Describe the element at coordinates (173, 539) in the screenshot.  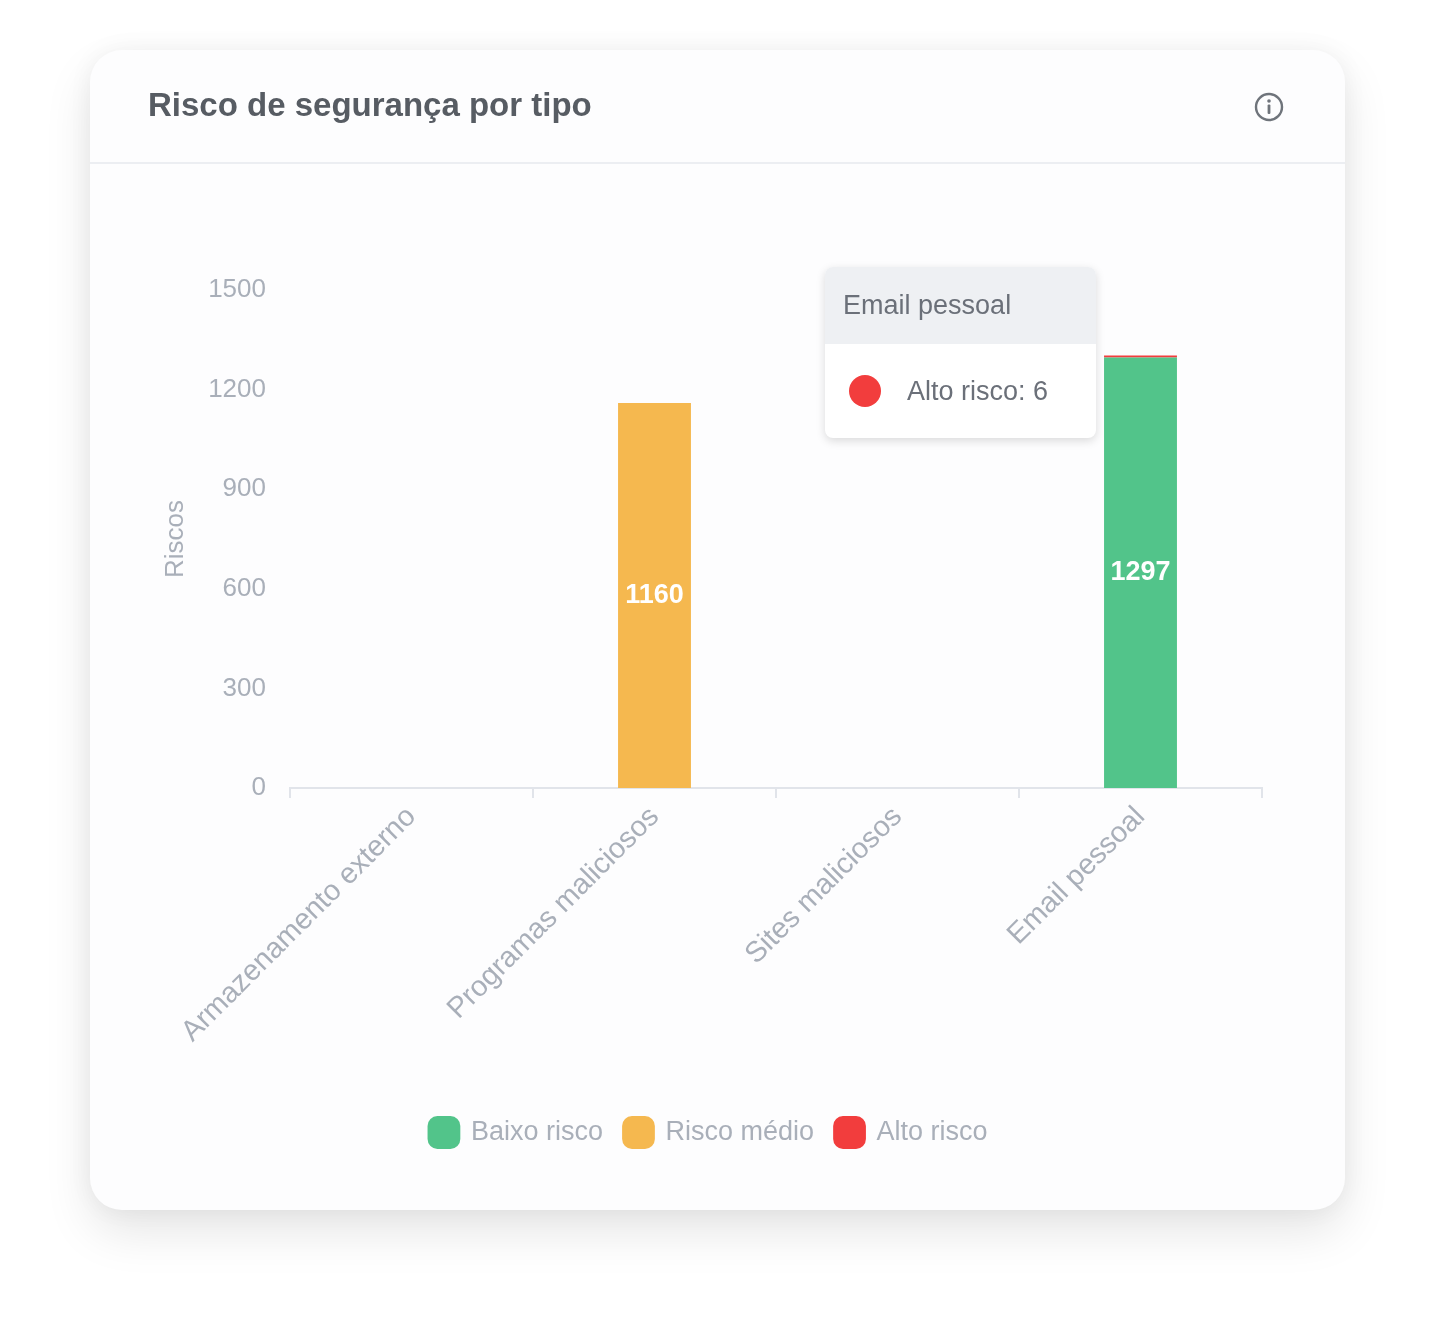
I see `y-axis-title: Riscos` at that location.